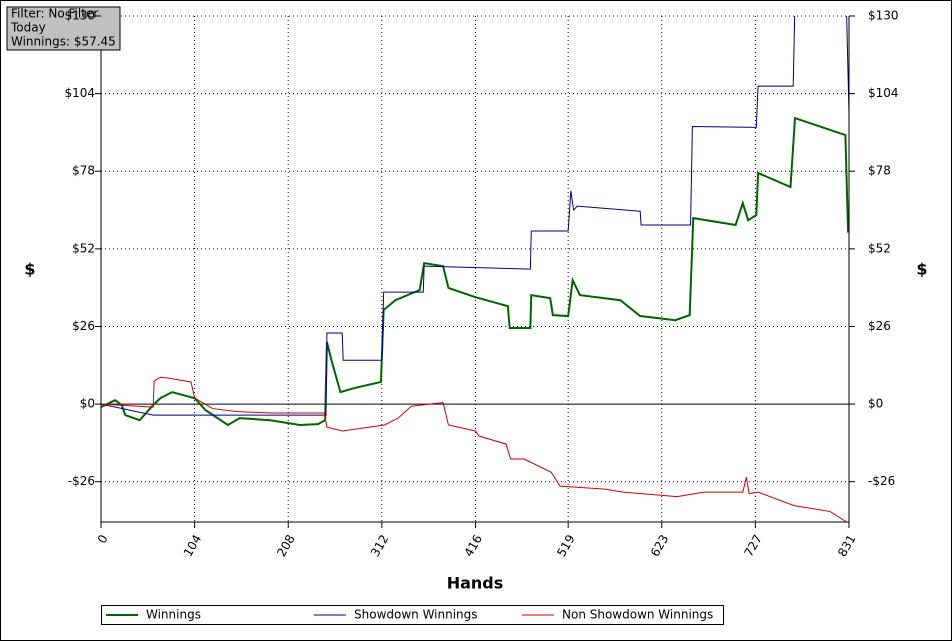 This screenshot has width=952, height=641. What do you see at coordinates (883, 16) in the screenshot?
I see `y2-tick-label: $130` at bounding box center [883, 16].